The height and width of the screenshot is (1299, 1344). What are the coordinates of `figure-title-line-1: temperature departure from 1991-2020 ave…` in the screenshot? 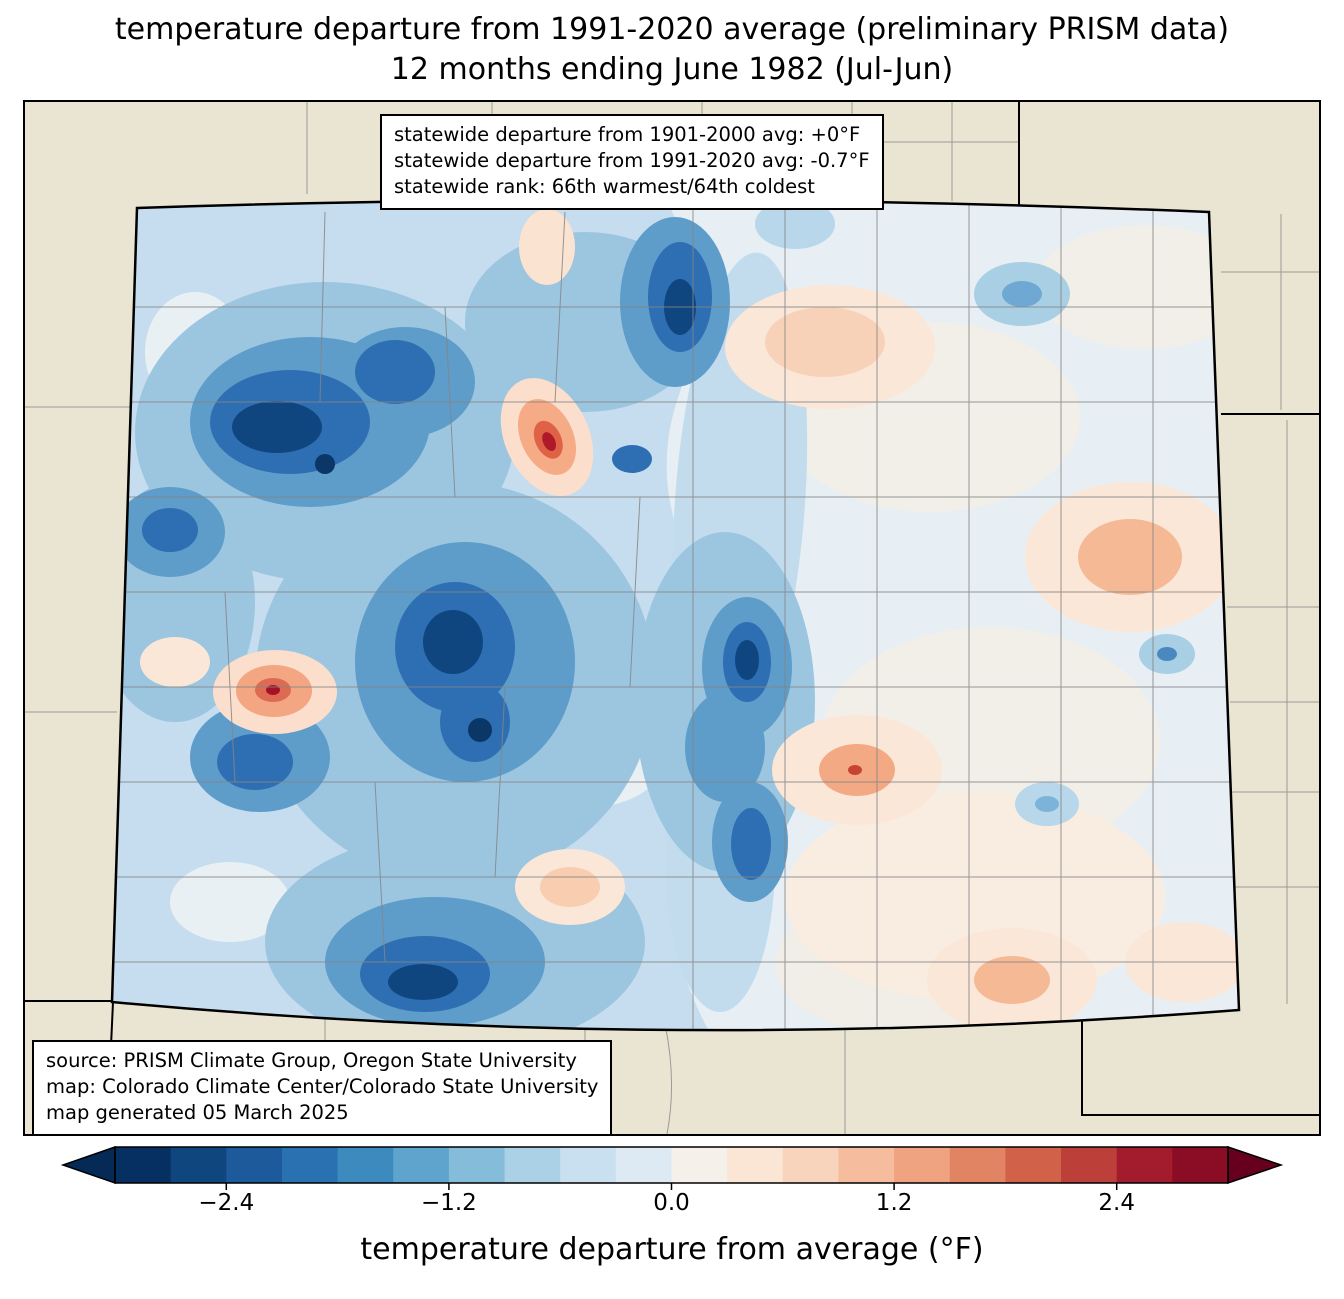 It's located at (672, 29).